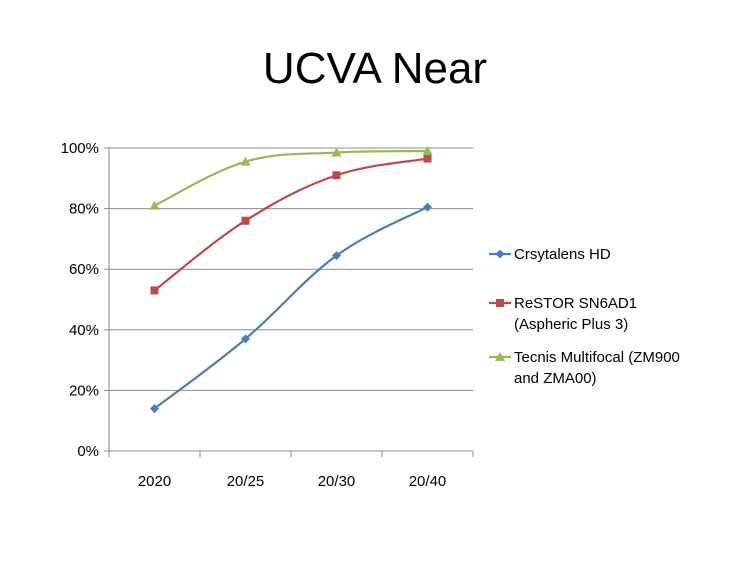 Image resolution: width=750 pixels, height=562 pixels. What do you see at coordinates (84, 390) in the screenshot?
I see `y-tick-label: 20%` at bounding box center [84, 390].